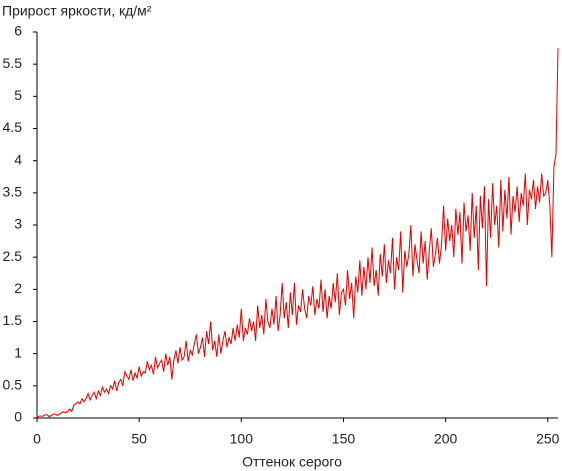 The width and height of the screenshot is (562, 471). Describe the element at coordinates (548, 439) in the screenshot. I see `x-tick-label: 250` at that location.